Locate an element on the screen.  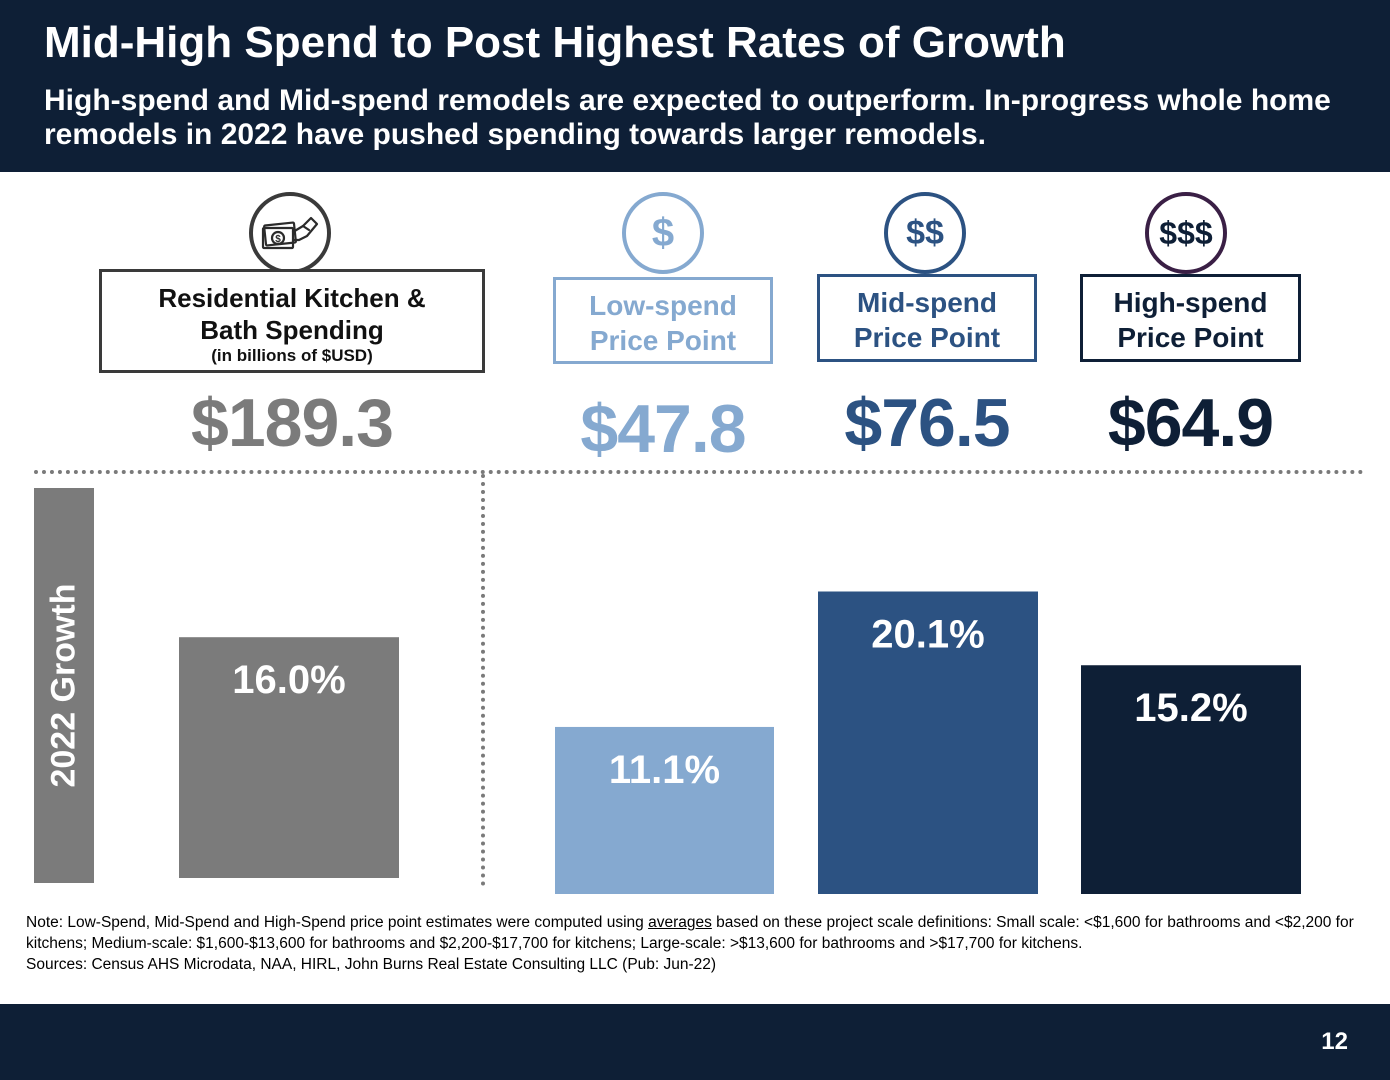
footer-banner is located at coordinates (695, 1042).